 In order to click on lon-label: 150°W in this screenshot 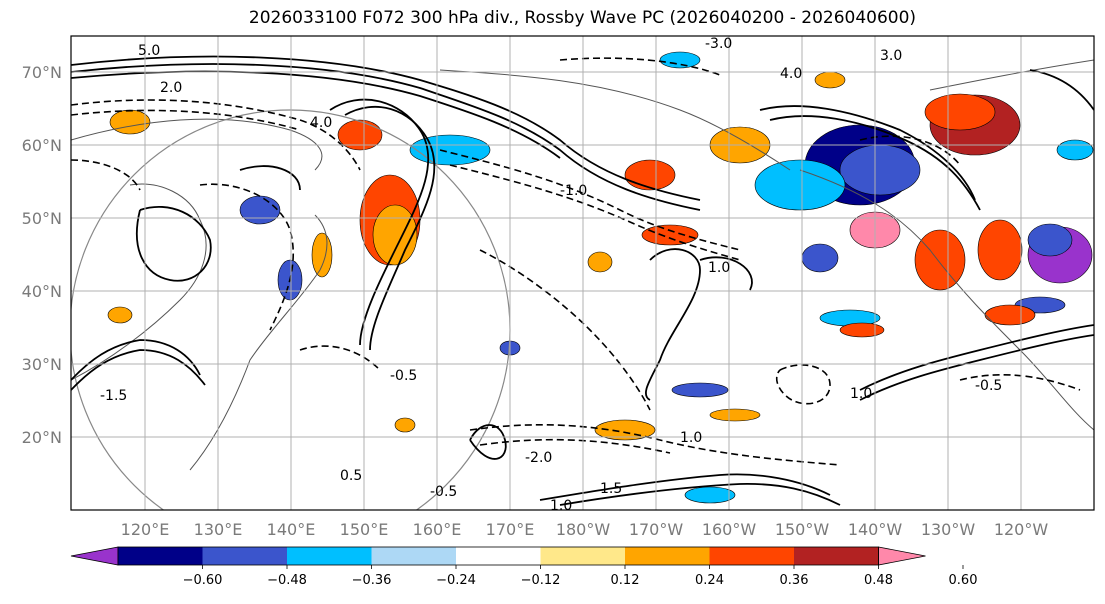, I will do `click(802, 529)`.